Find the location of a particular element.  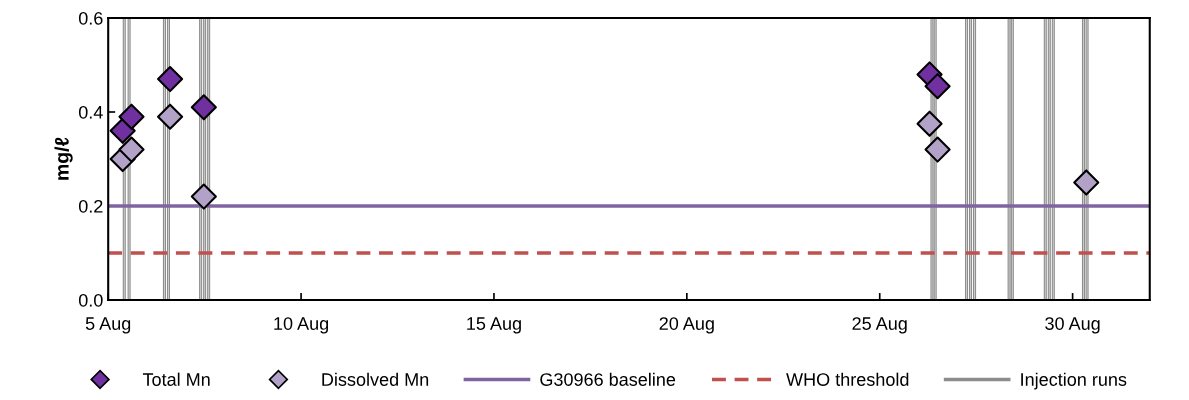

x-tick-label: 25 Aug is located at coordinates (879, 325).